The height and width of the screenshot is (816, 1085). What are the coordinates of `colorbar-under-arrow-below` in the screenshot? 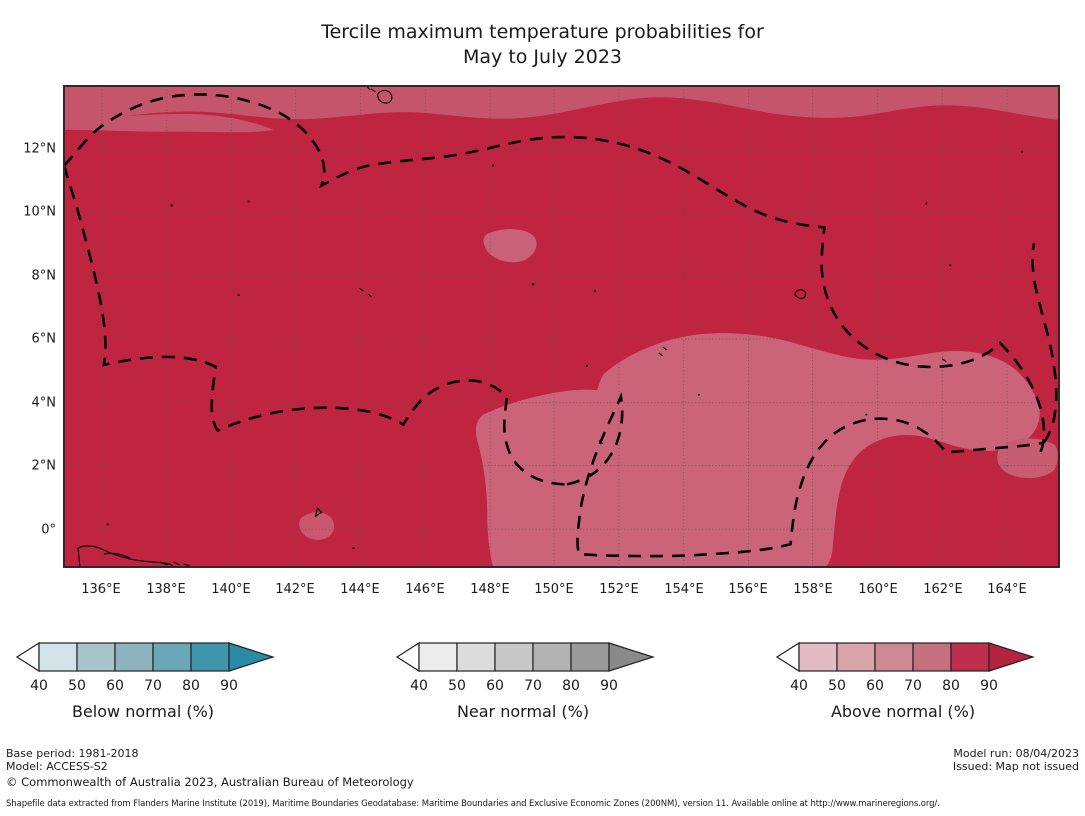 It's located at (27, 657).